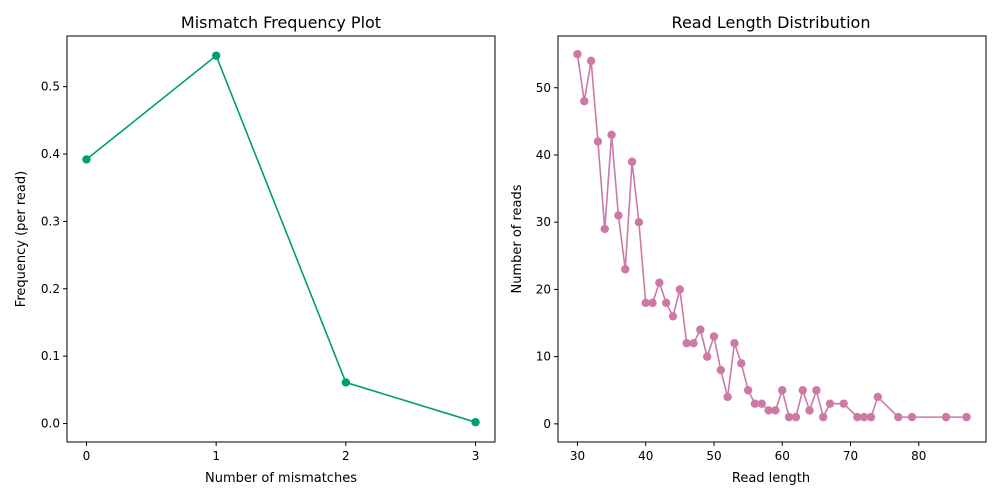 The image size is (1000, 500). I want to click on x-tick-label: 40, so click(645, 456).